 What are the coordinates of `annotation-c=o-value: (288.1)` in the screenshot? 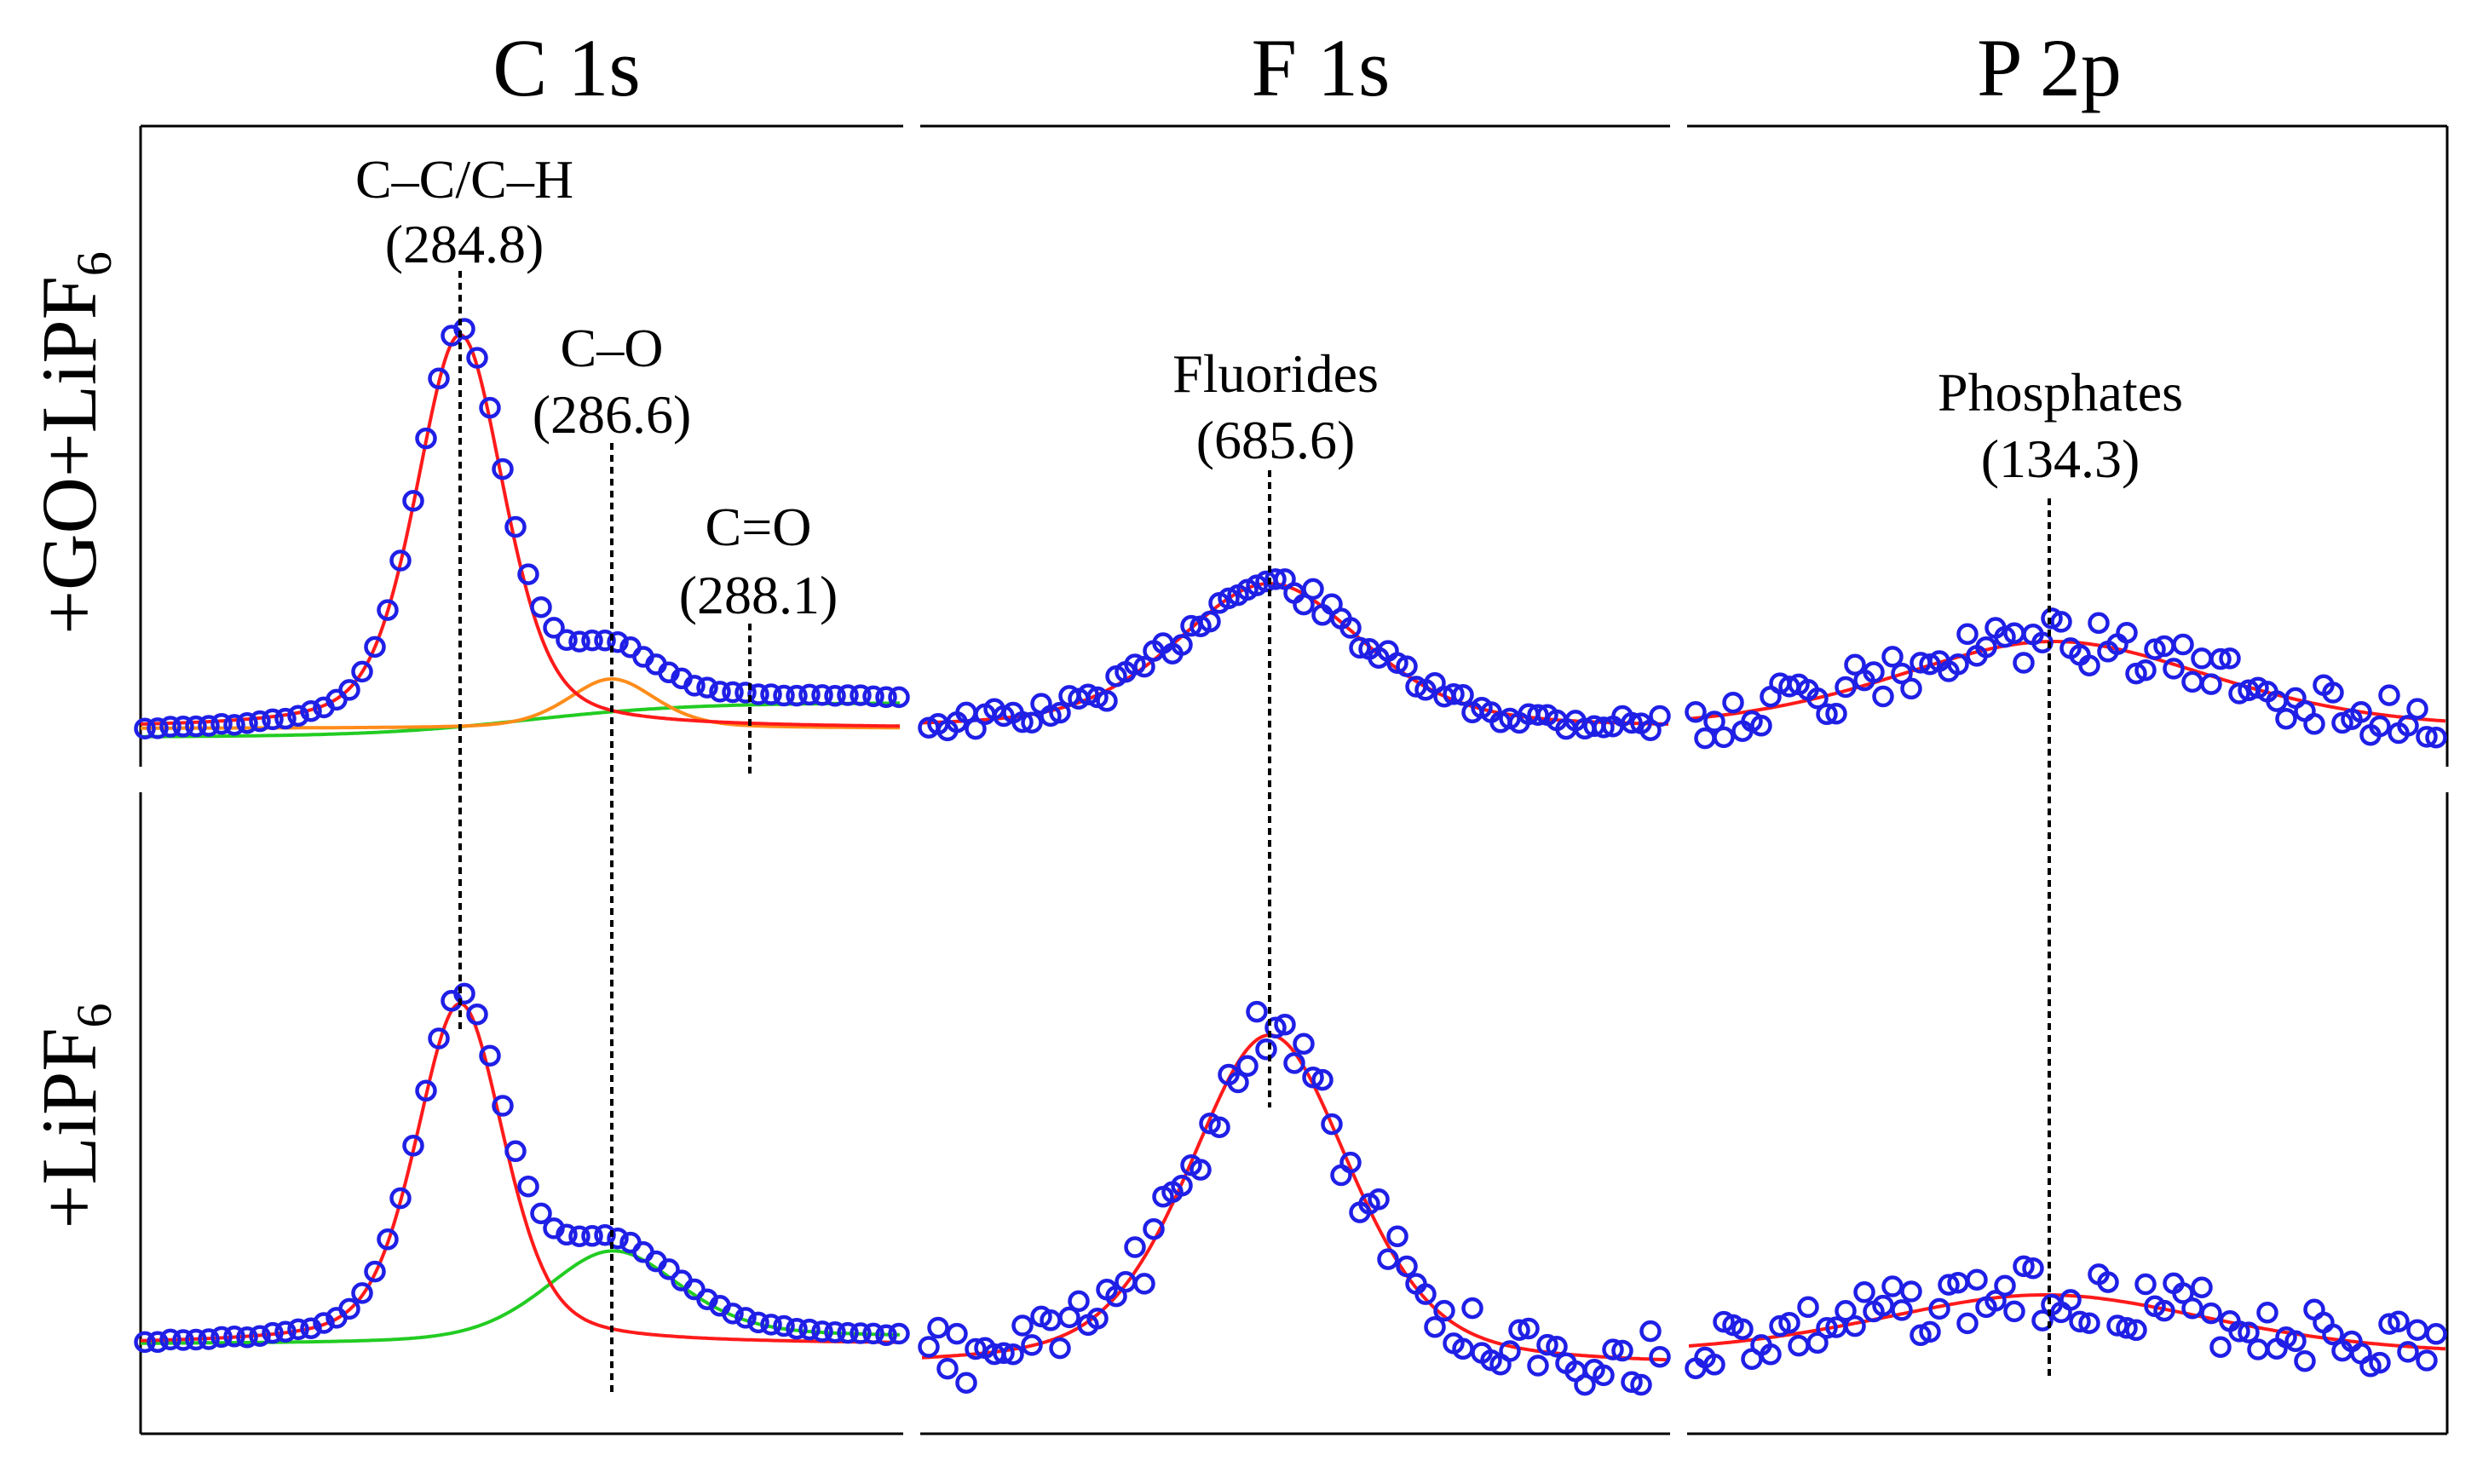 It's located at (758, 595).